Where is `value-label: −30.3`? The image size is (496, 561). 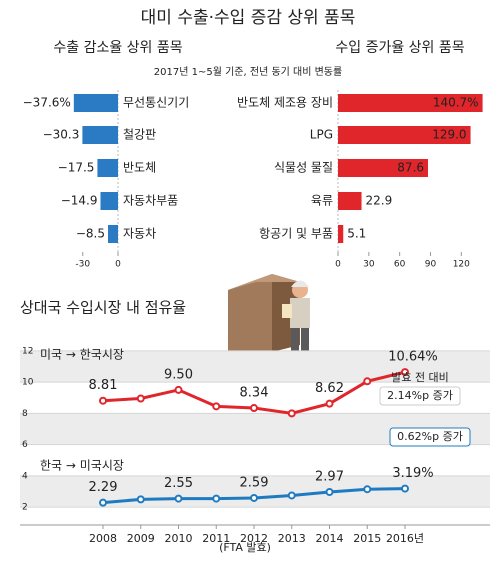
value-label: −30.3 is located at coordinates (61, 135).